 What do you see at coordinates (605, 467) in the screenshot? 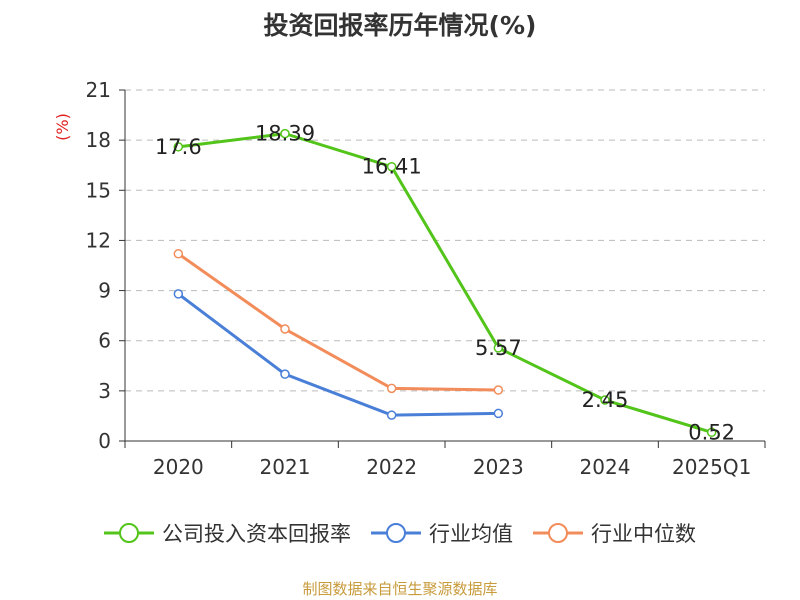
I see `x-tick-label: 2024` at bounding box center [605, 467].